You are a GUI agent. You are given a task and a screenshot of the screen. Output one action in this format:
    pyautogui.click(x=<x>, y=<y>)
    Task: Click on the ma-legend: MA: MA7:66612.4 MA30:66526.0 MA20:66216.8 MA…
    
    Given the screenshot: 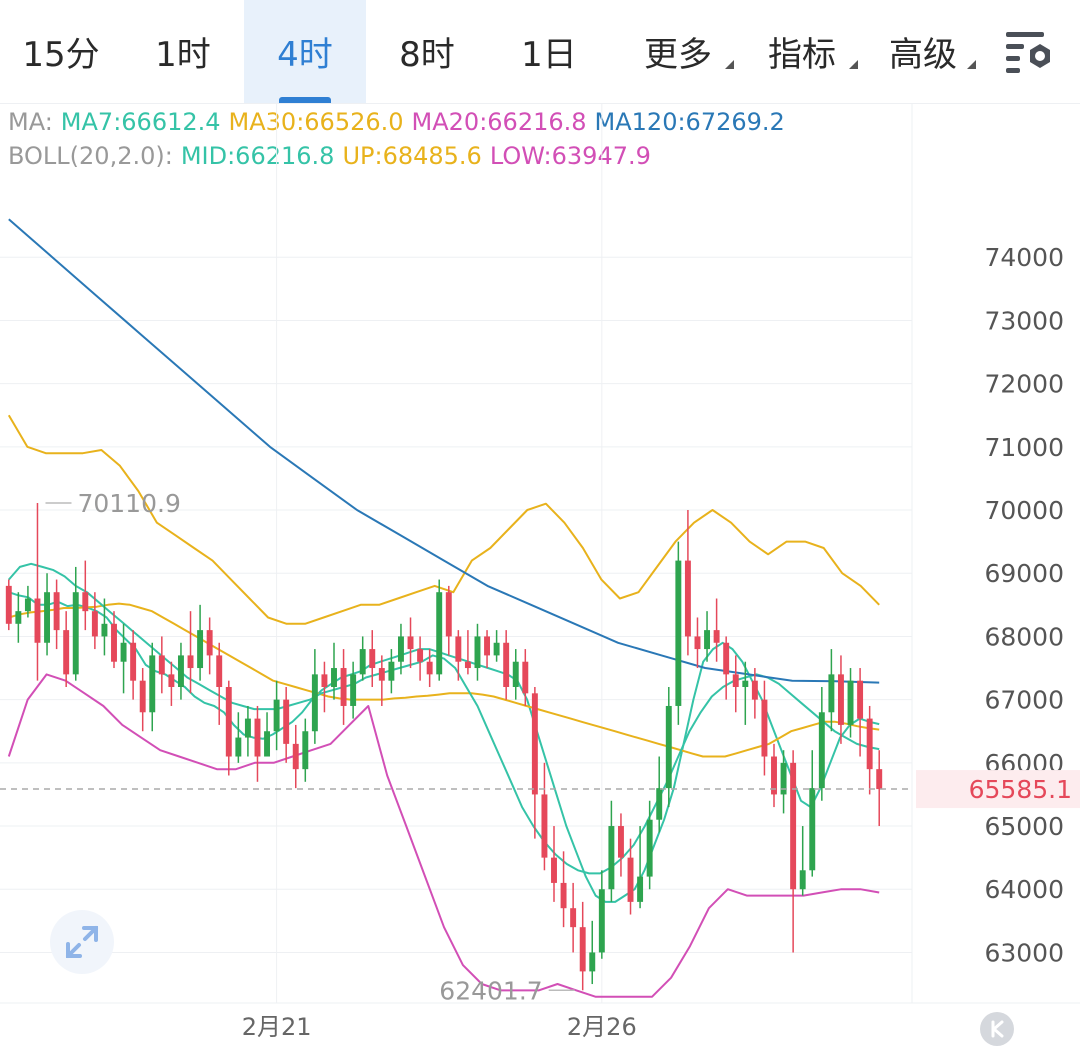 What is the action you would take?
    pyautogui.click(x=400, y=122)
    